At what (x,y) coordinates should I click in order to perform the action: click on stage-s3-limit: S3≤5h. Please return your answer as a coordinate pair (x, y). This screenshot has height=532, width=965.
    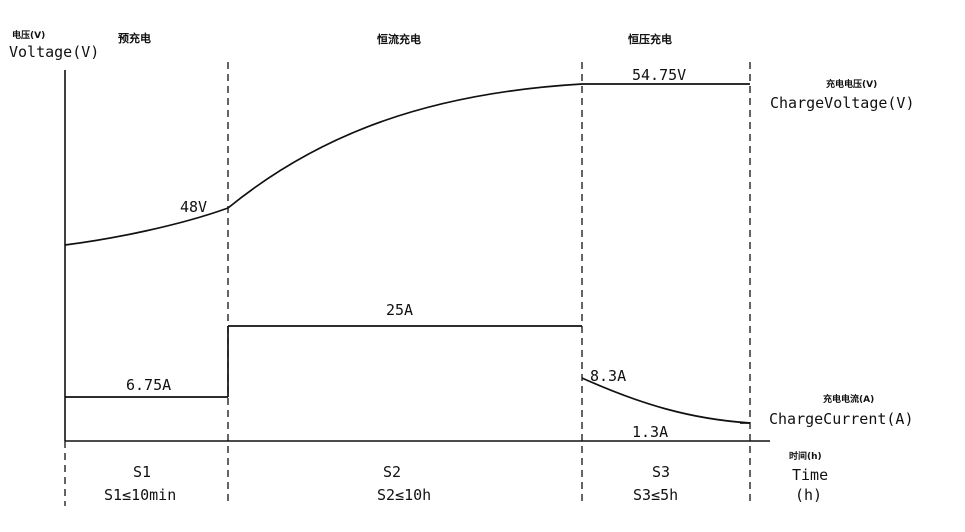
    Looking at the image, I should click on (655, 495).